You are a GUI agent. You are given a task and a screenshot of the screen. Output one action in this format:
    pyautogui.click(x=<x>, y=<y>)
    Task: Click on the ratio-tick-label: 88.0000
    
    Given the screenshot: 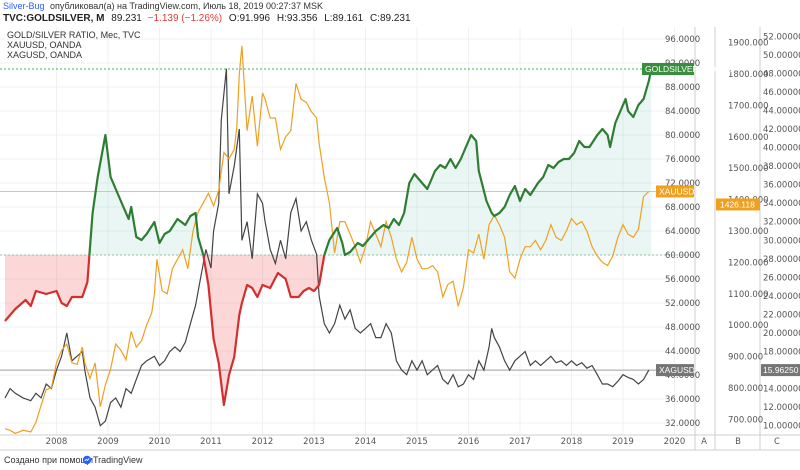 What is the action you would take?
    pyautogui.click(x=682, y=88)
    